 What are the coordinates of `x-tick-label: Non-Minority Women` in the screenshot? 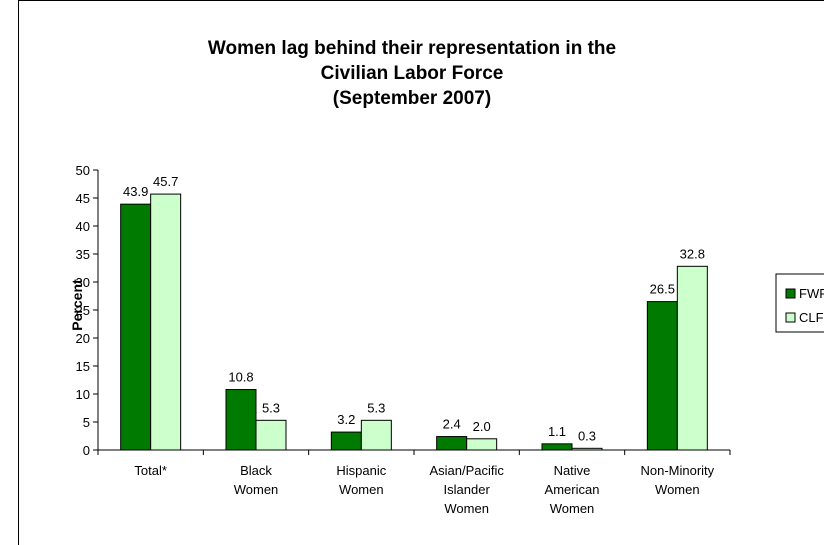 It's located at (677, 480).